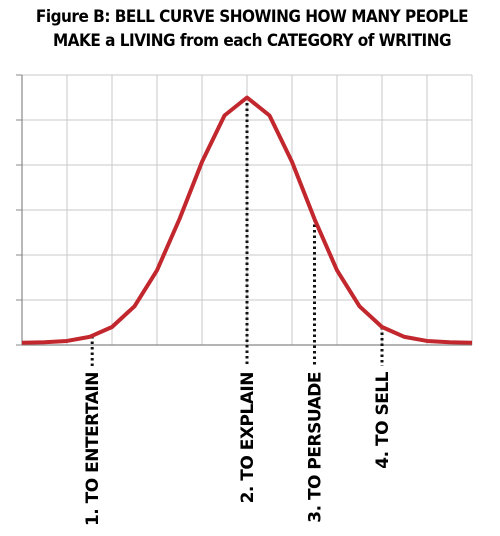  I want to click on annotation-label: 3. TO PERSUADE, so click(316, 447).